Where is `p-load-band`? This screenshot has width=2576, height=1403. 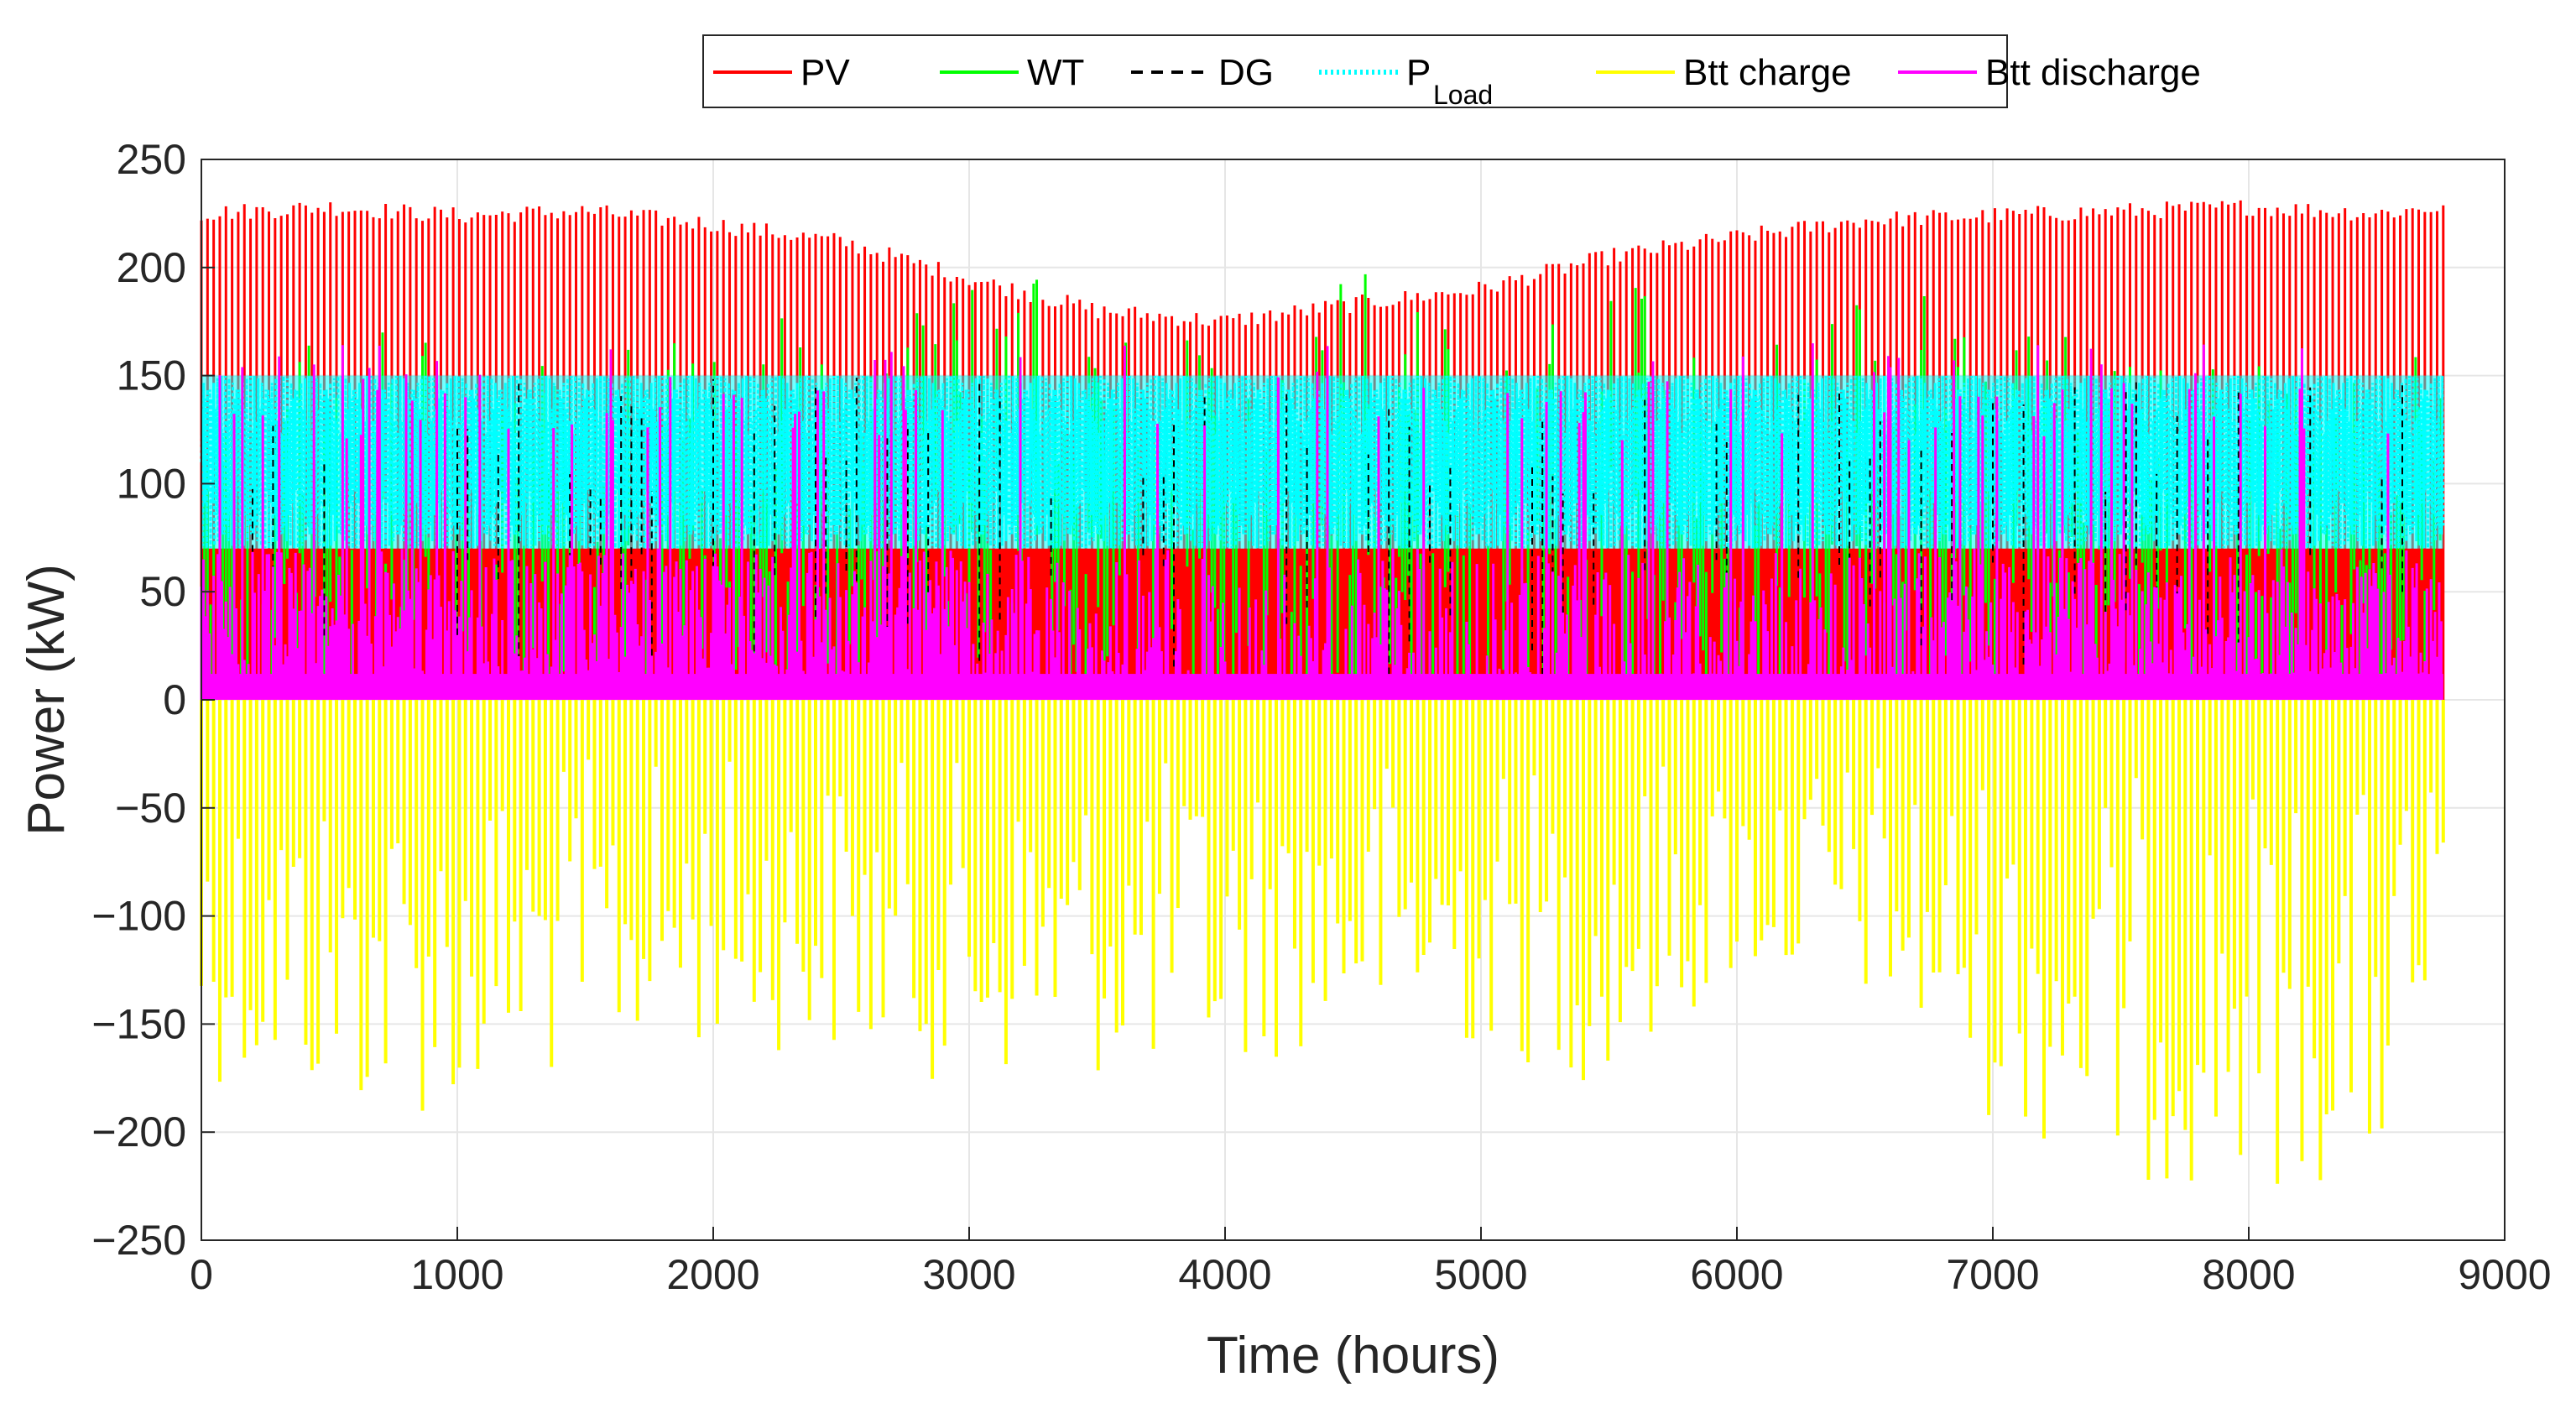 p-load-band is located at coordinates (1322, 462).